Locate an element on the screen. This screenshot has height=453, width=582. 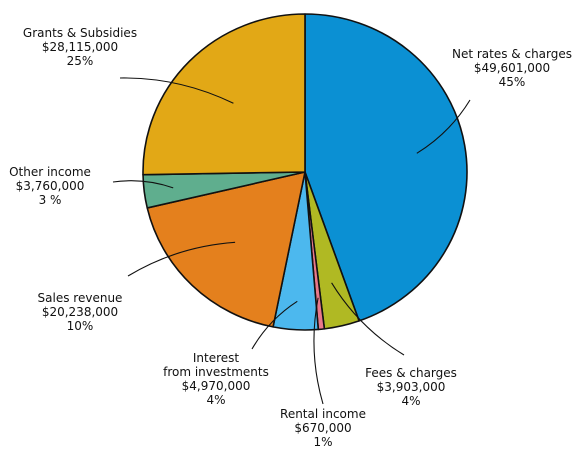
slice-amount: $49,601,000 is located at coordinates (512, 68).